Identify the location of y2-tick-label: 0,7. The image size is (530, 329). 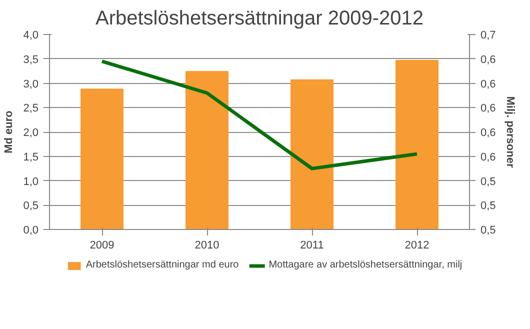
(488, 36).